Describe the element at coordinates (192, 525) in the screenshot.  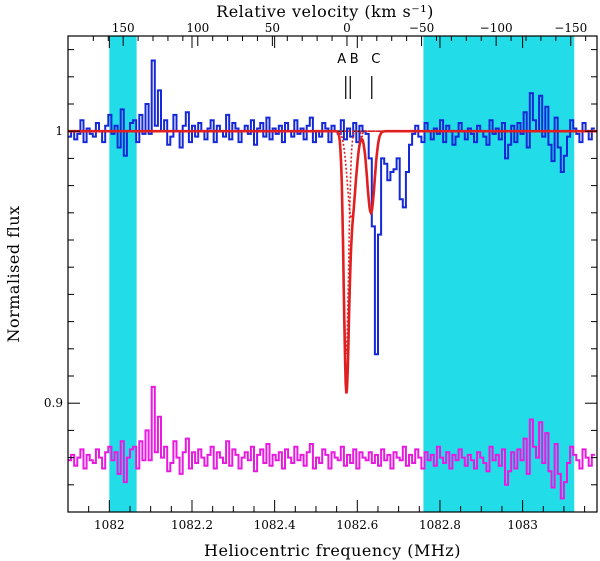
I see `x-tick-label: 1082.2` at that location.